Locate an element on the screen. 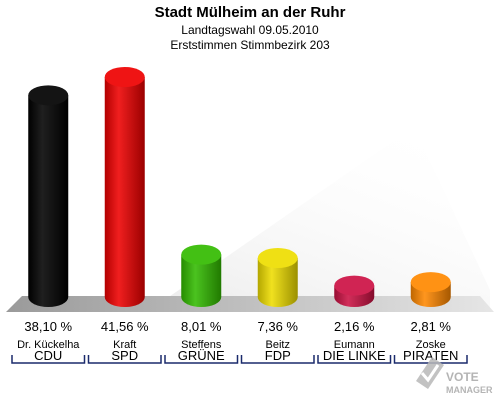 The image size is (500, 400). bar-spd is located at coordinates (124, 187).